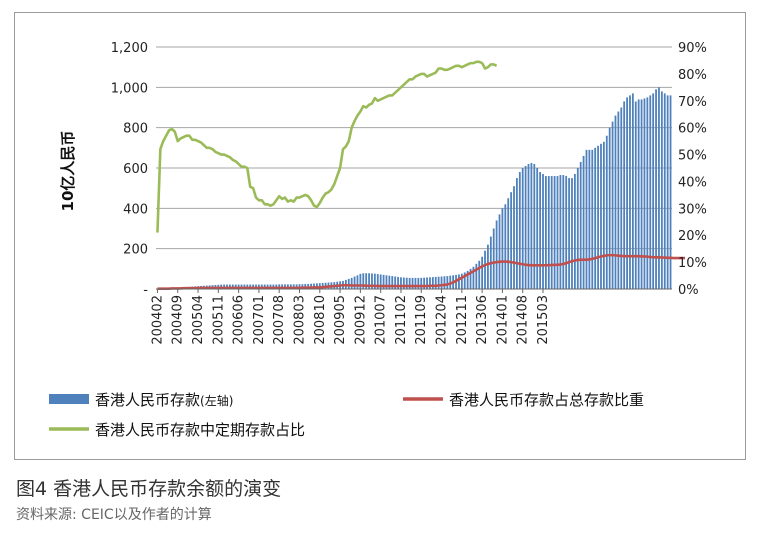  Describe the element at coordinates (114, 515) in the screenshot. I see `figure-source: 资料来源: CEIC以及作者的计算` at that location.